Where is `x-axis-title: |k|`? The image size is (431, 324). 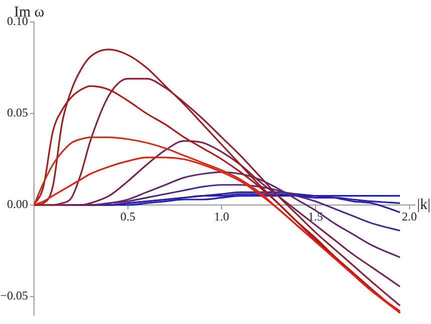 x-axis-title: |k| is located at coordinates (424, 204).